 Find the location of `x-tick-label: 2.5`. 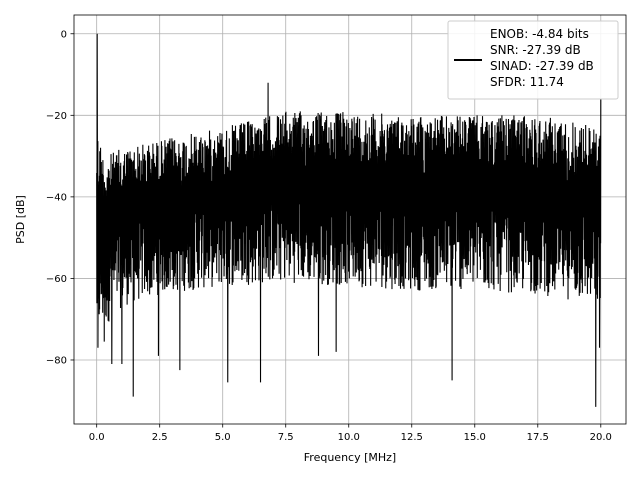

x-tick-label: 2.5 is located at coordinates (160, 437).